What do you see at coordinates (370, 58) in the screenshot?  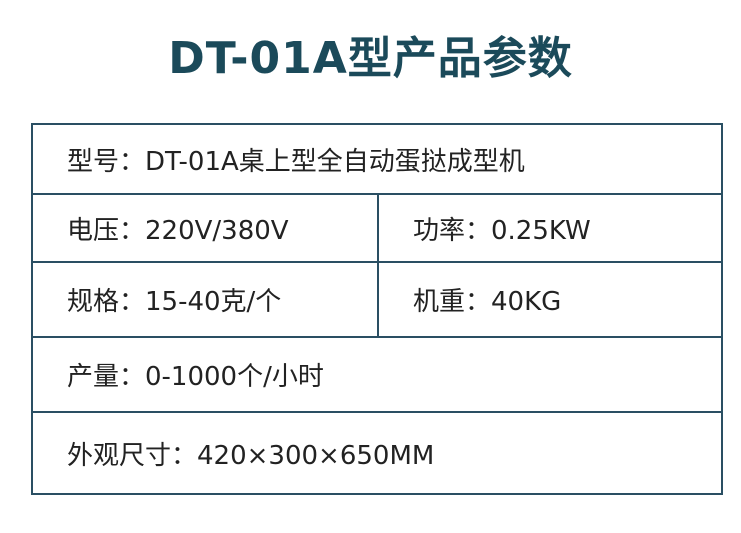 I see `page-title: DT-01A型产品参数` at bounding box center [370, 58].